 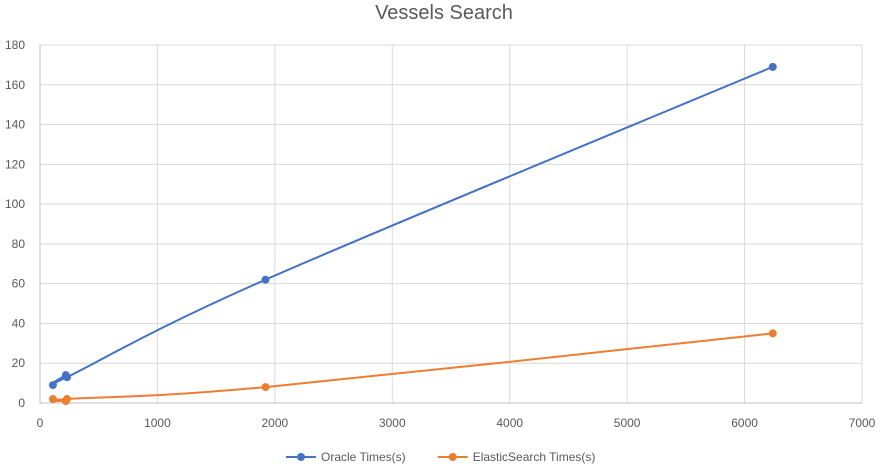 I want to click on x-tick-label: 0, so click(x=40, y=423).